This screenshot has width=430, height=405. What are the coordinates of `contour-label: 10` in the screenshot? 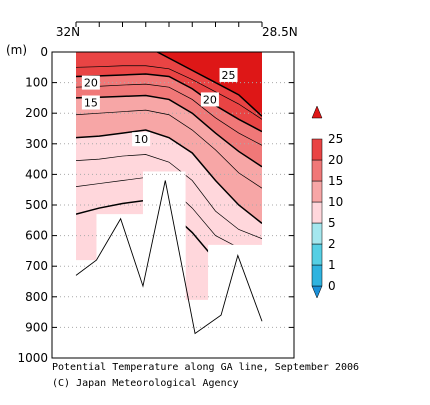 It's located at (141, 139).